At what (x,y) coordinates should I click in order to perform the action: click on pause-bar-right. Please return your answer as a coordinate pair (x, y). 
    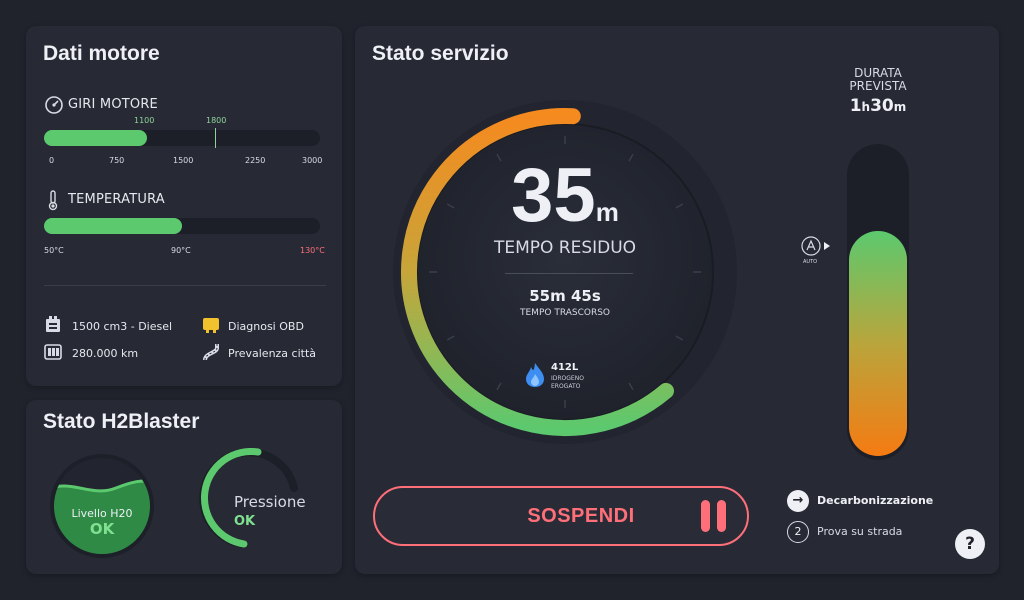
    Looking at the image, I should click on (721, 516).